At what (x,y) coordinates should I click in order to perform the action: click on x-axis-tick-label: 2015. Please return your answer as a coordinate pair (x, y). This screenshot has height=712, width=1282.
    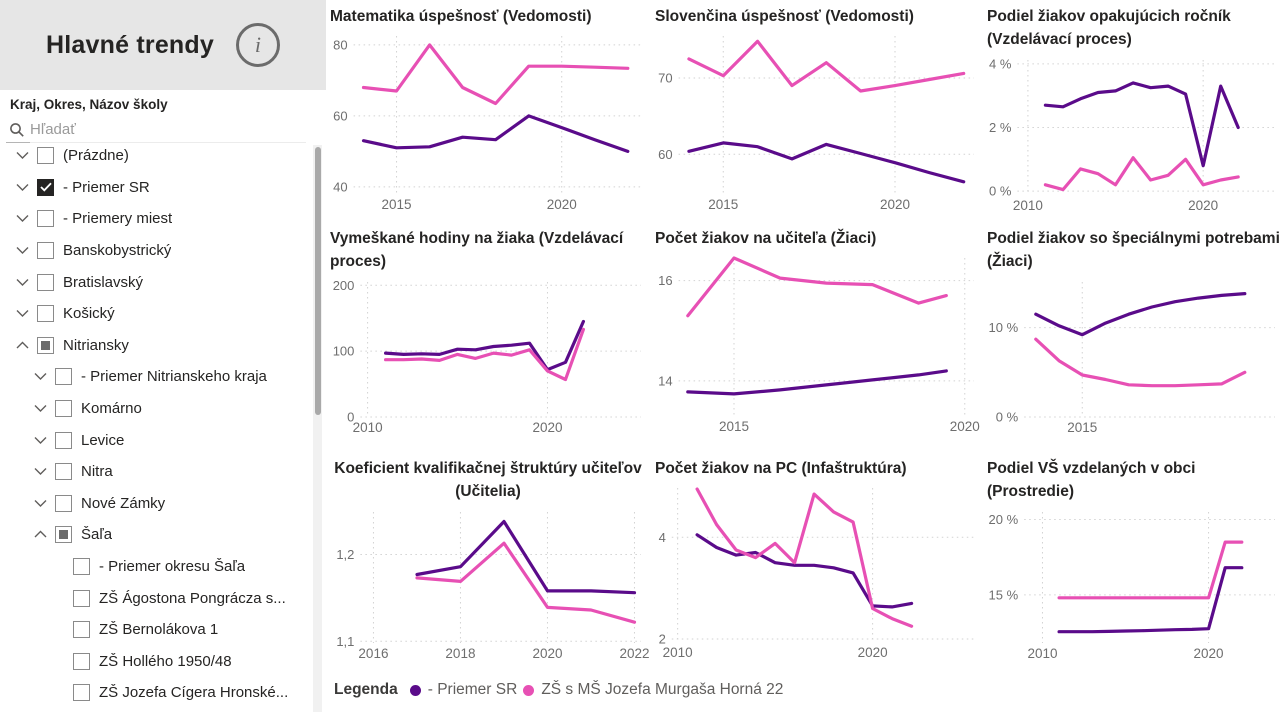
    Looking at the image, I should click on (1082, 427).